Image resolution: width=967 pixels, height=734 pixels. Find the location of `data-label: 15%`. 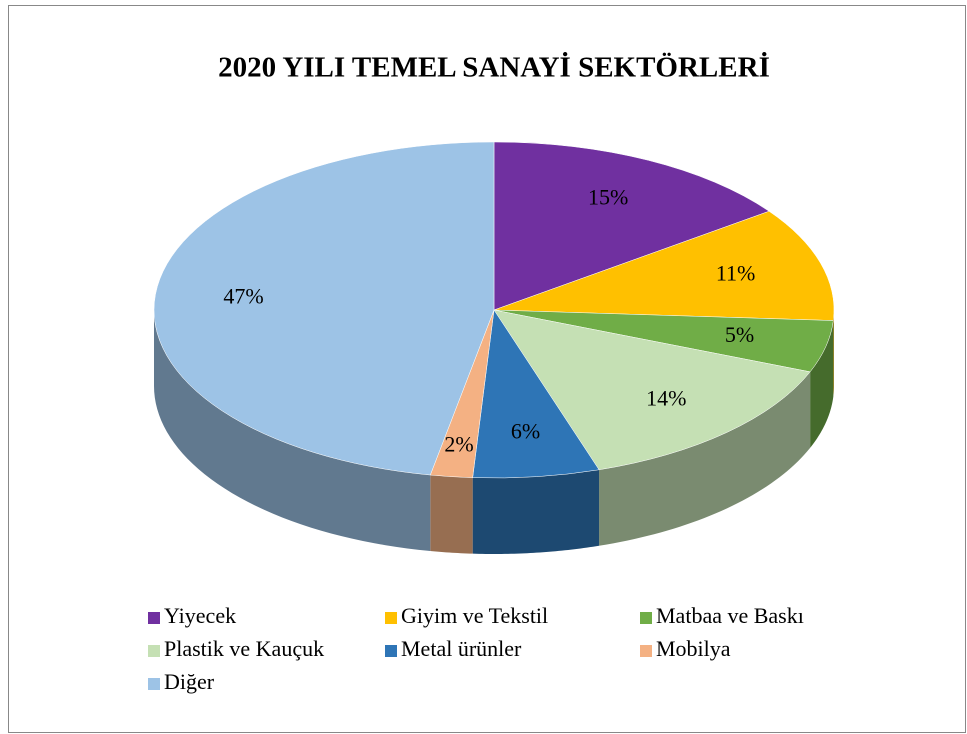

data-label: 15% is located at coordinates (608, 196).